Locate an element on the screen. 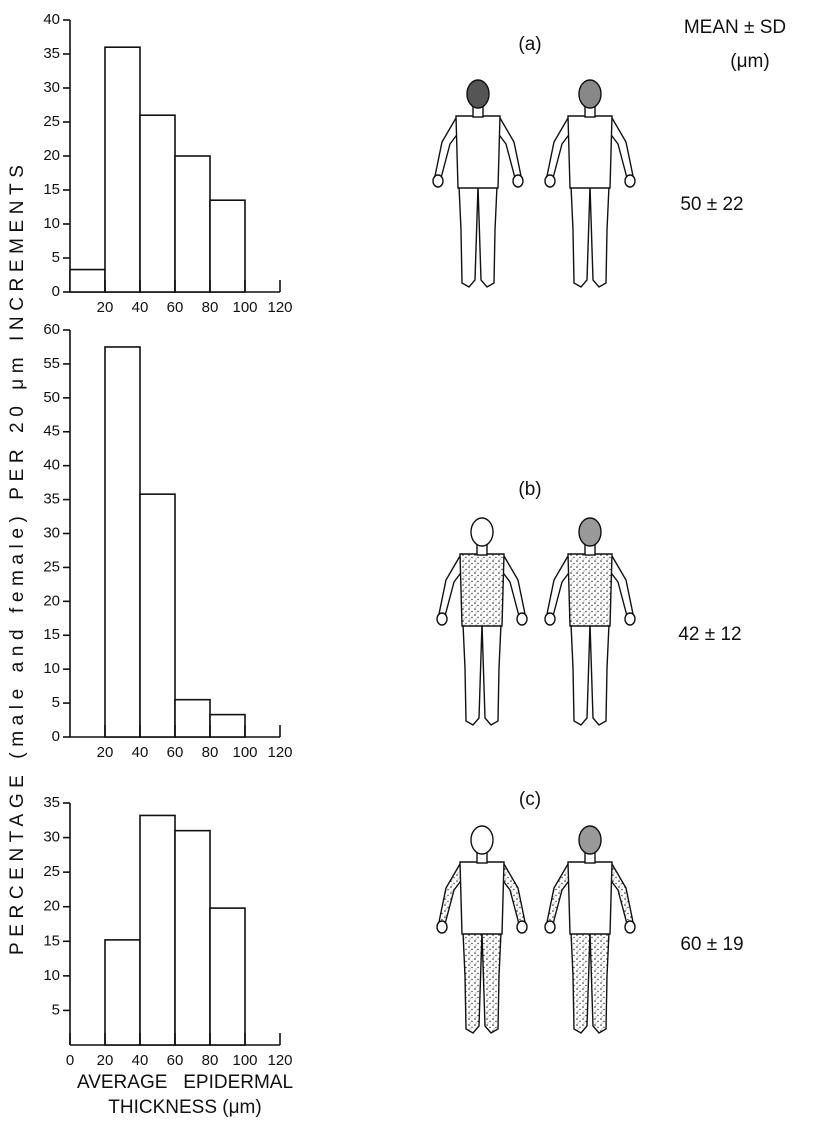 The width and height of the screenshot is (820, 1124). y-tick-label: 50 is located at coordinates (51, 397).